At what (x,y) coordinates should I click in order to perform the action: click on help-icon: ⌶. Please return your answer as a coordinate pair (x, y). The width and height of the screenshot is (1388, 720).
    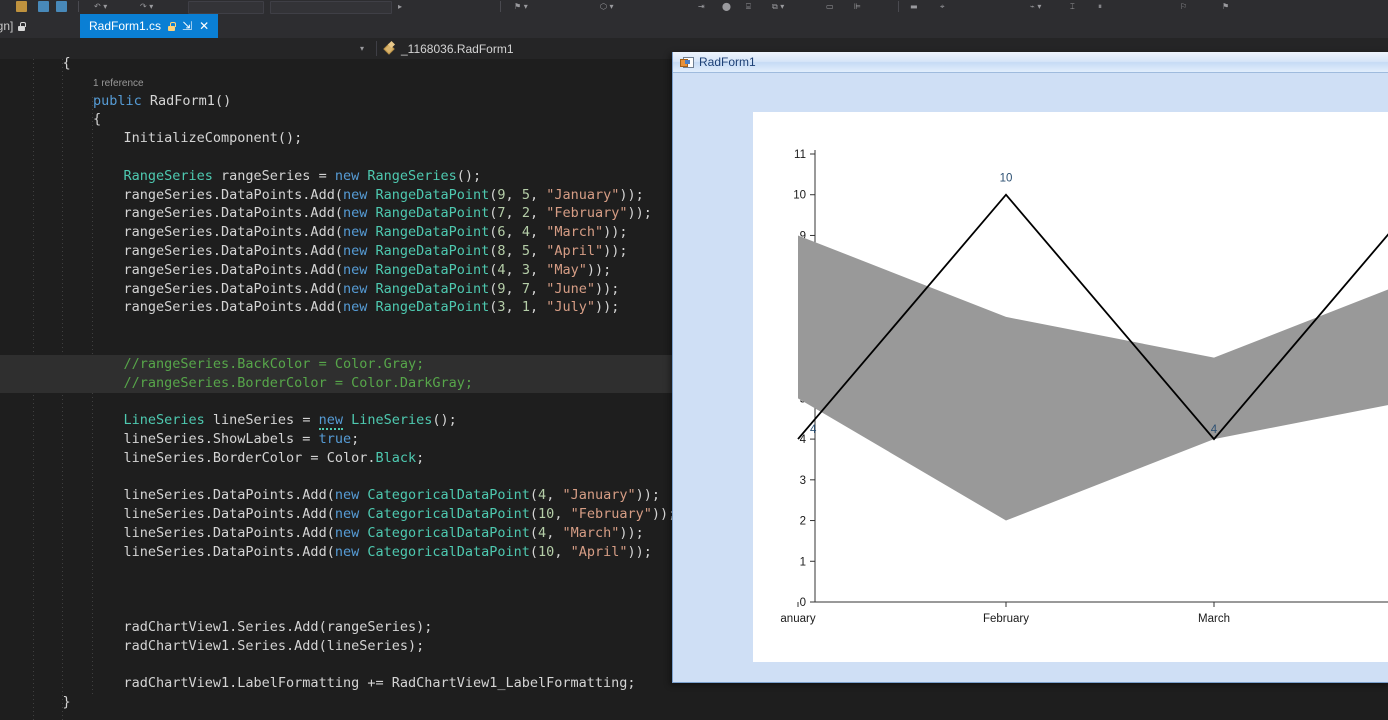
    Looking at the image, I should click on (1072, 6).